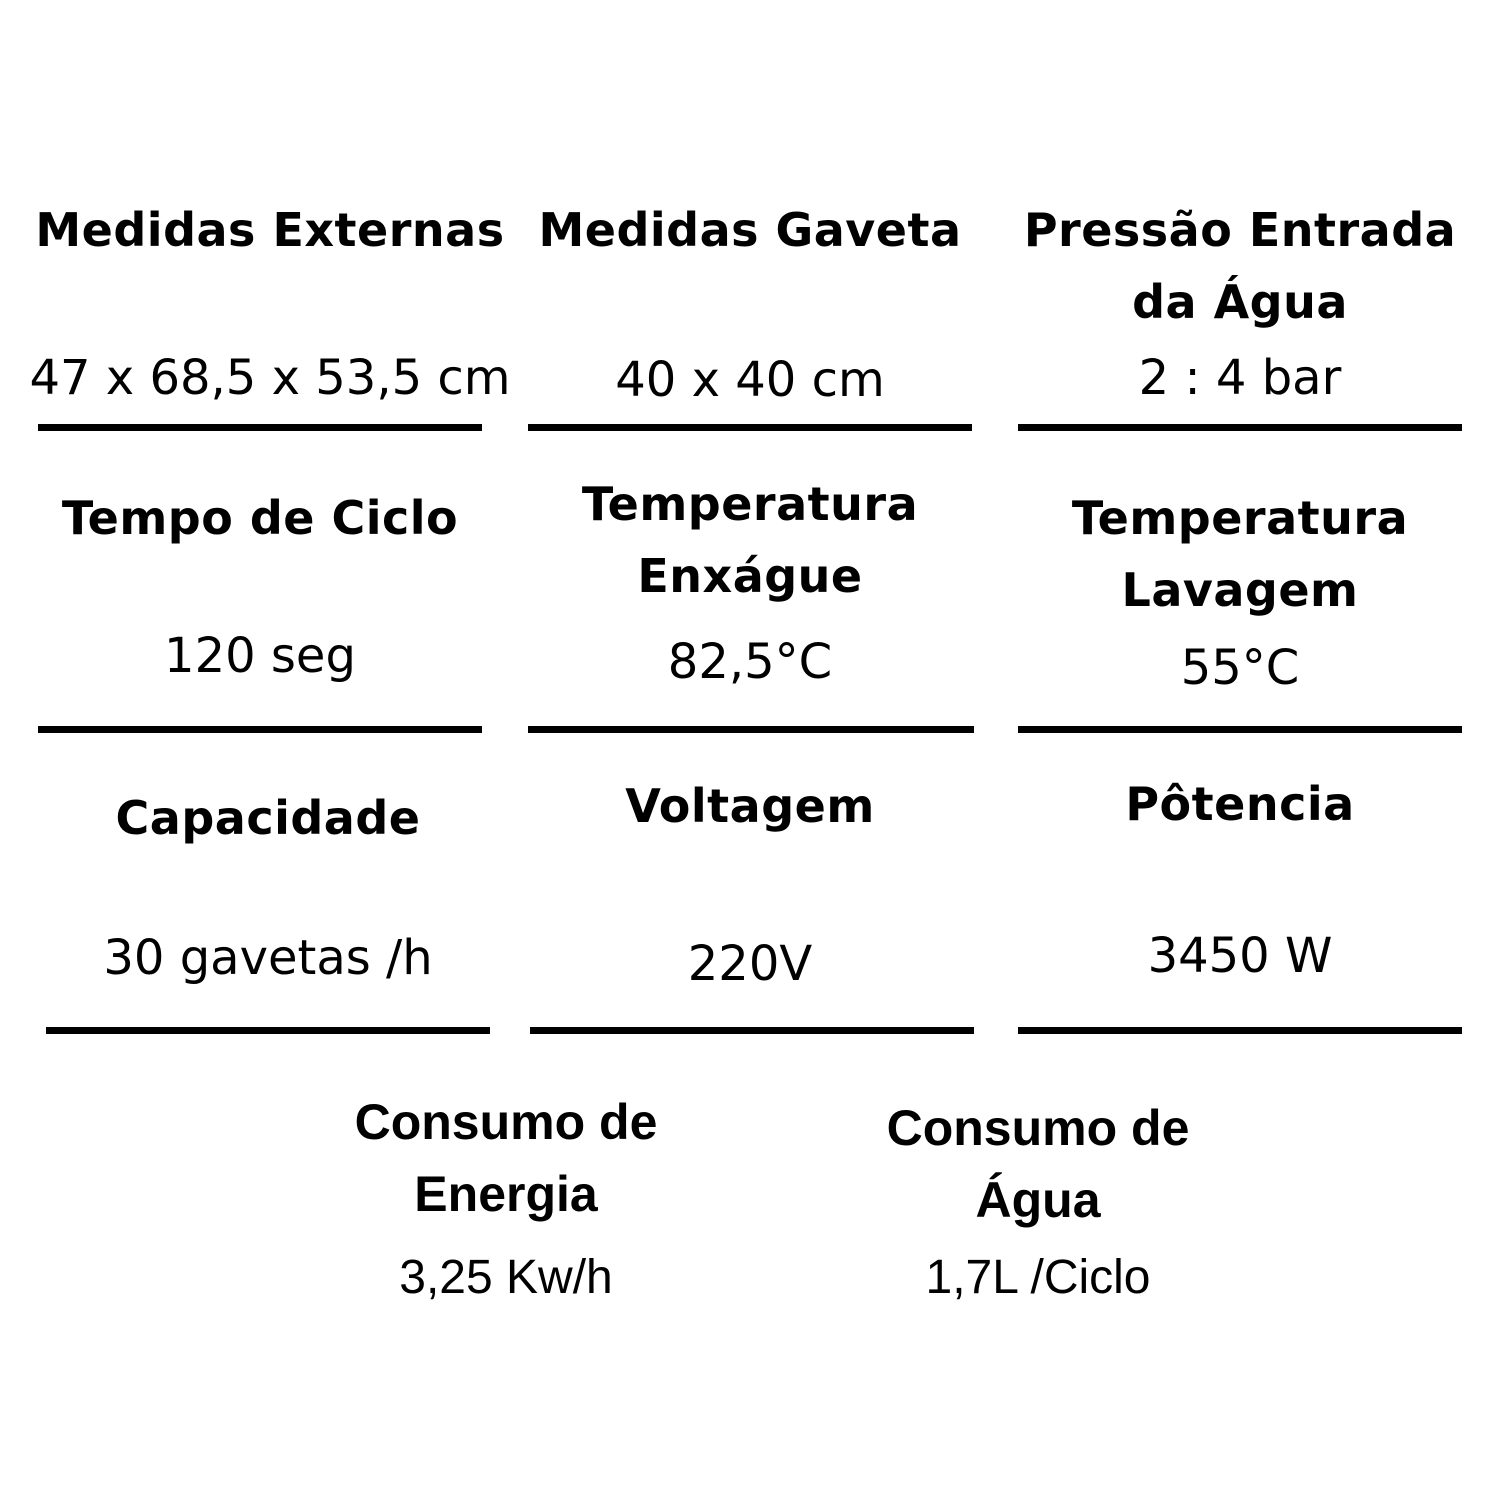 Image resolution: width=1500 pixels, height=1500 pixels. Describe the element at coordinates (260, 605) in the screenshot. I see `spec-cycle-time: Tempo de Ciclo 120 seg` at that location.